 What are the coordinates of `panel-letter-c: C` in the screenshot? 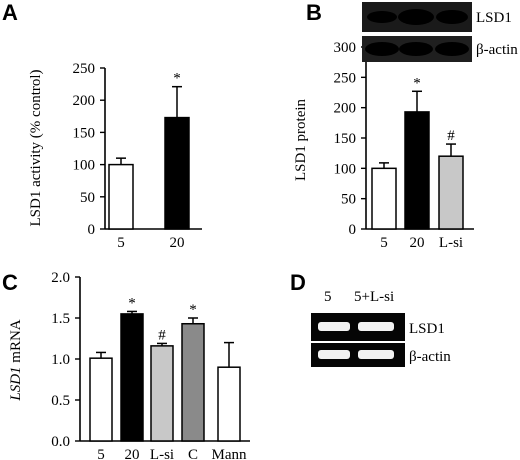 It's located at (10, 282).